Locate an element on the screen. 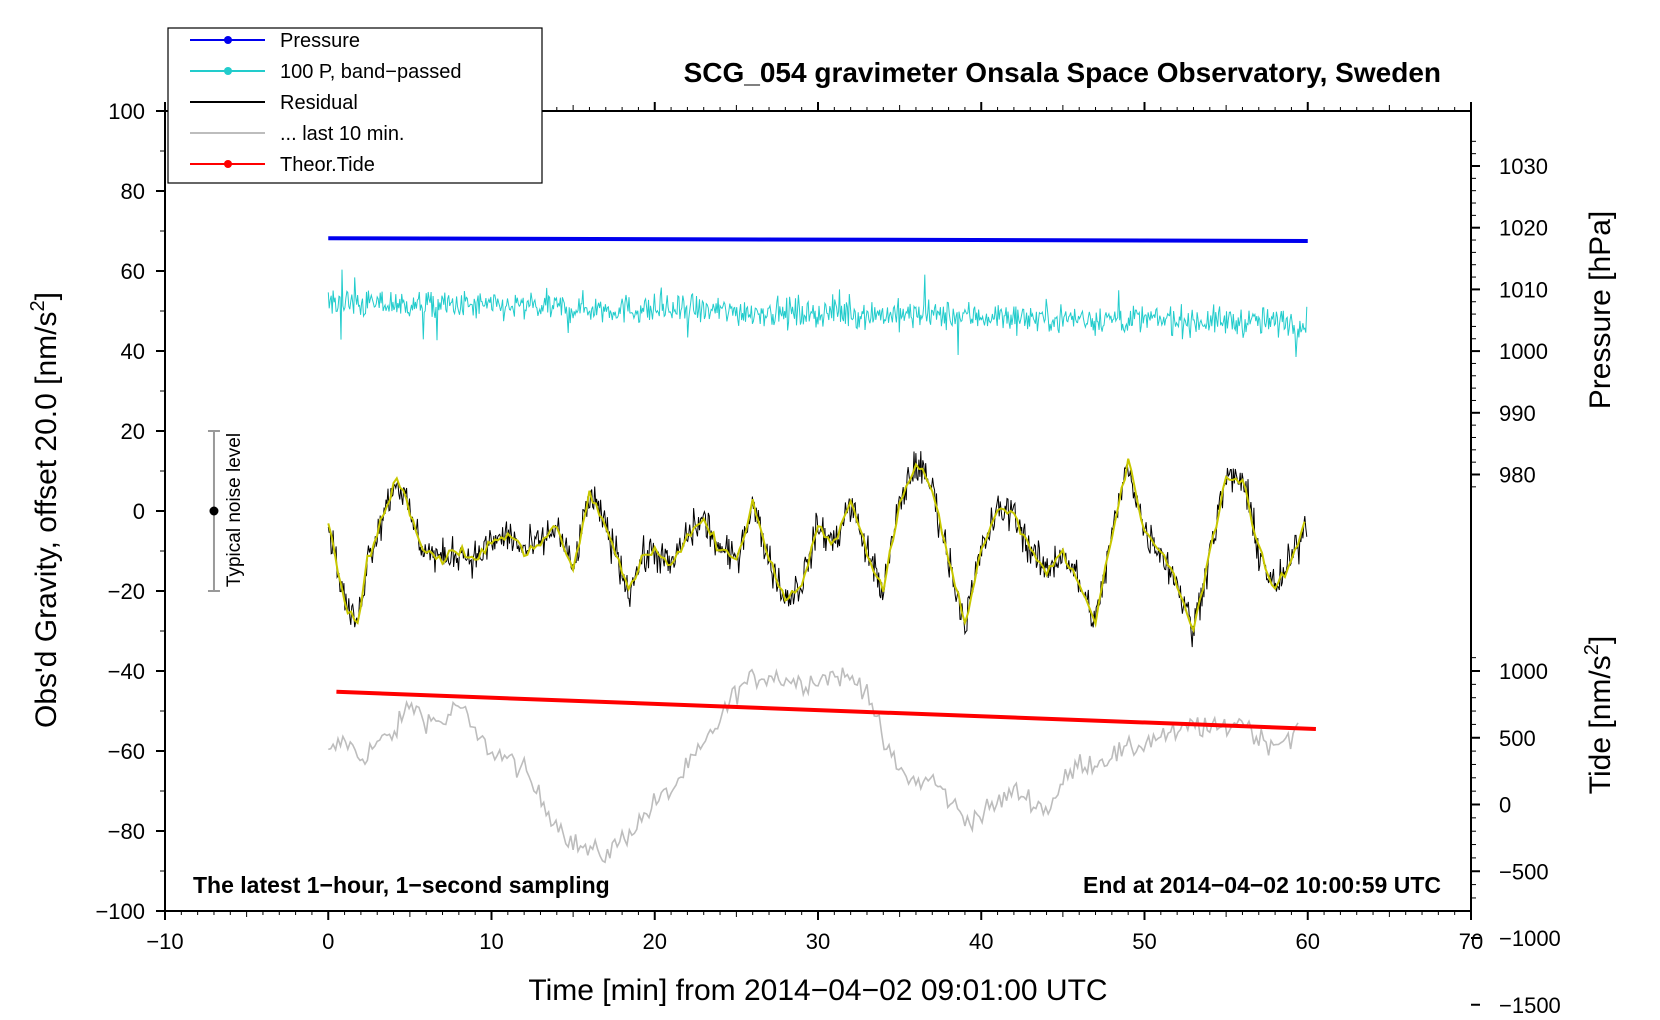 The height and width of the screenshot is (1020, 1660). x-tick-label: 70 is located at coordinates (1471, 941).